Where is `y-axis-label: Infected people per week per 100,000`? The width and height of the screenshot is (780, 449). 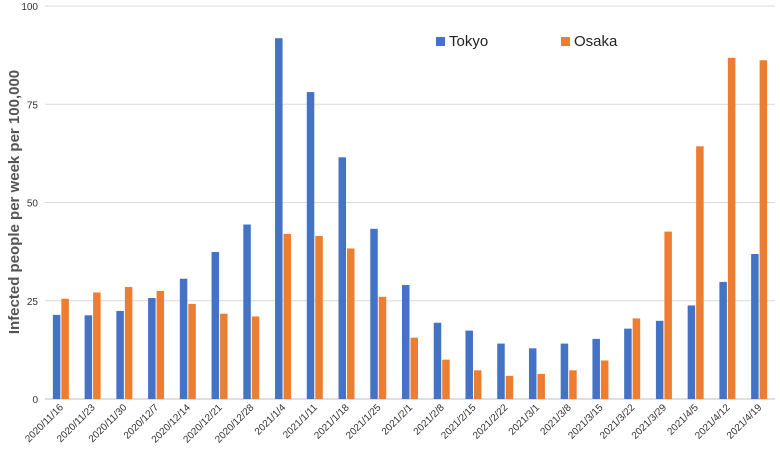 y-axis-label: Infected people per week per 100,000 is located at coordinates (14, 202).